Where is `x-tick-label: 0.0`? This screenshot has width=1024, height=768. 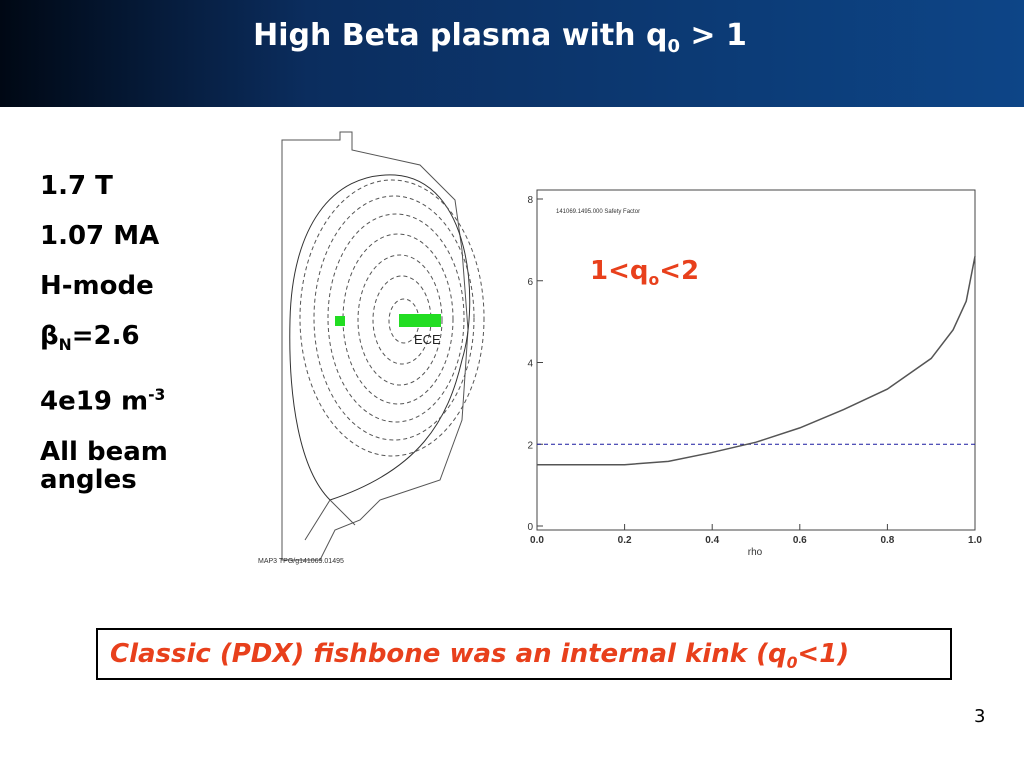 x-tick-label: 0.0 is located at coordinates (537, 540).